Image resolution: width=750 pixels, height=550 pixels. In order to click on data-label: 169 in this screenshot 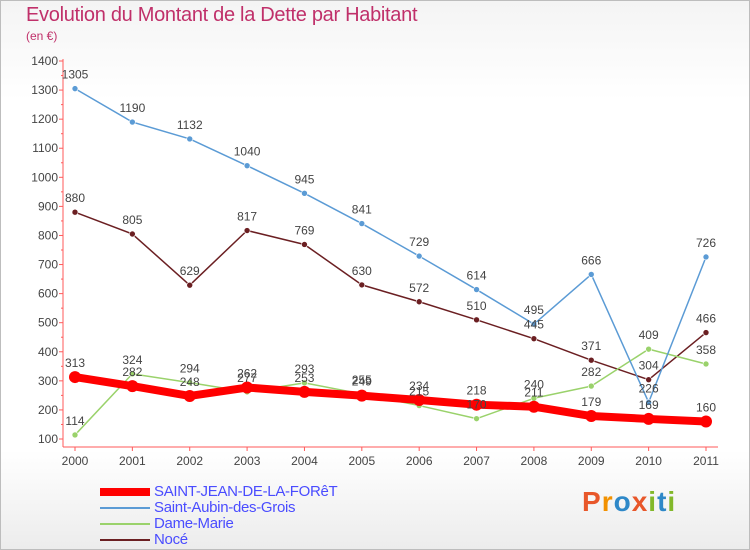, I will do `click(649, 405)`.